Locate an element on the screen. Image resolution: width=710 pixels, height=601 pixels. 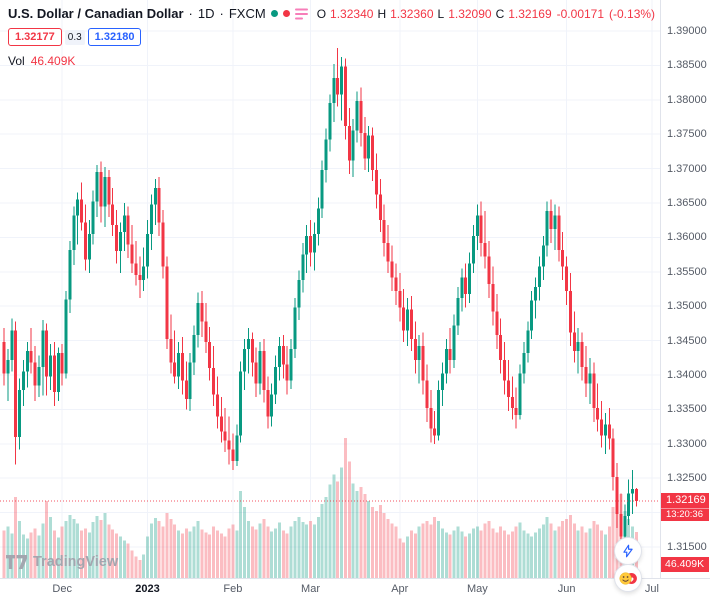
time-axis-label: Mar is located at coordinates (310, 589).